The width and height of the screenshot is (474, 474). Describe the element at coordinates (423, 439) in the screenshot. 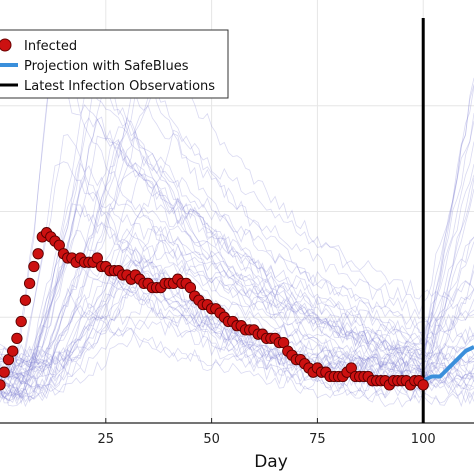

I see `x-tick-label: 100` at that location.